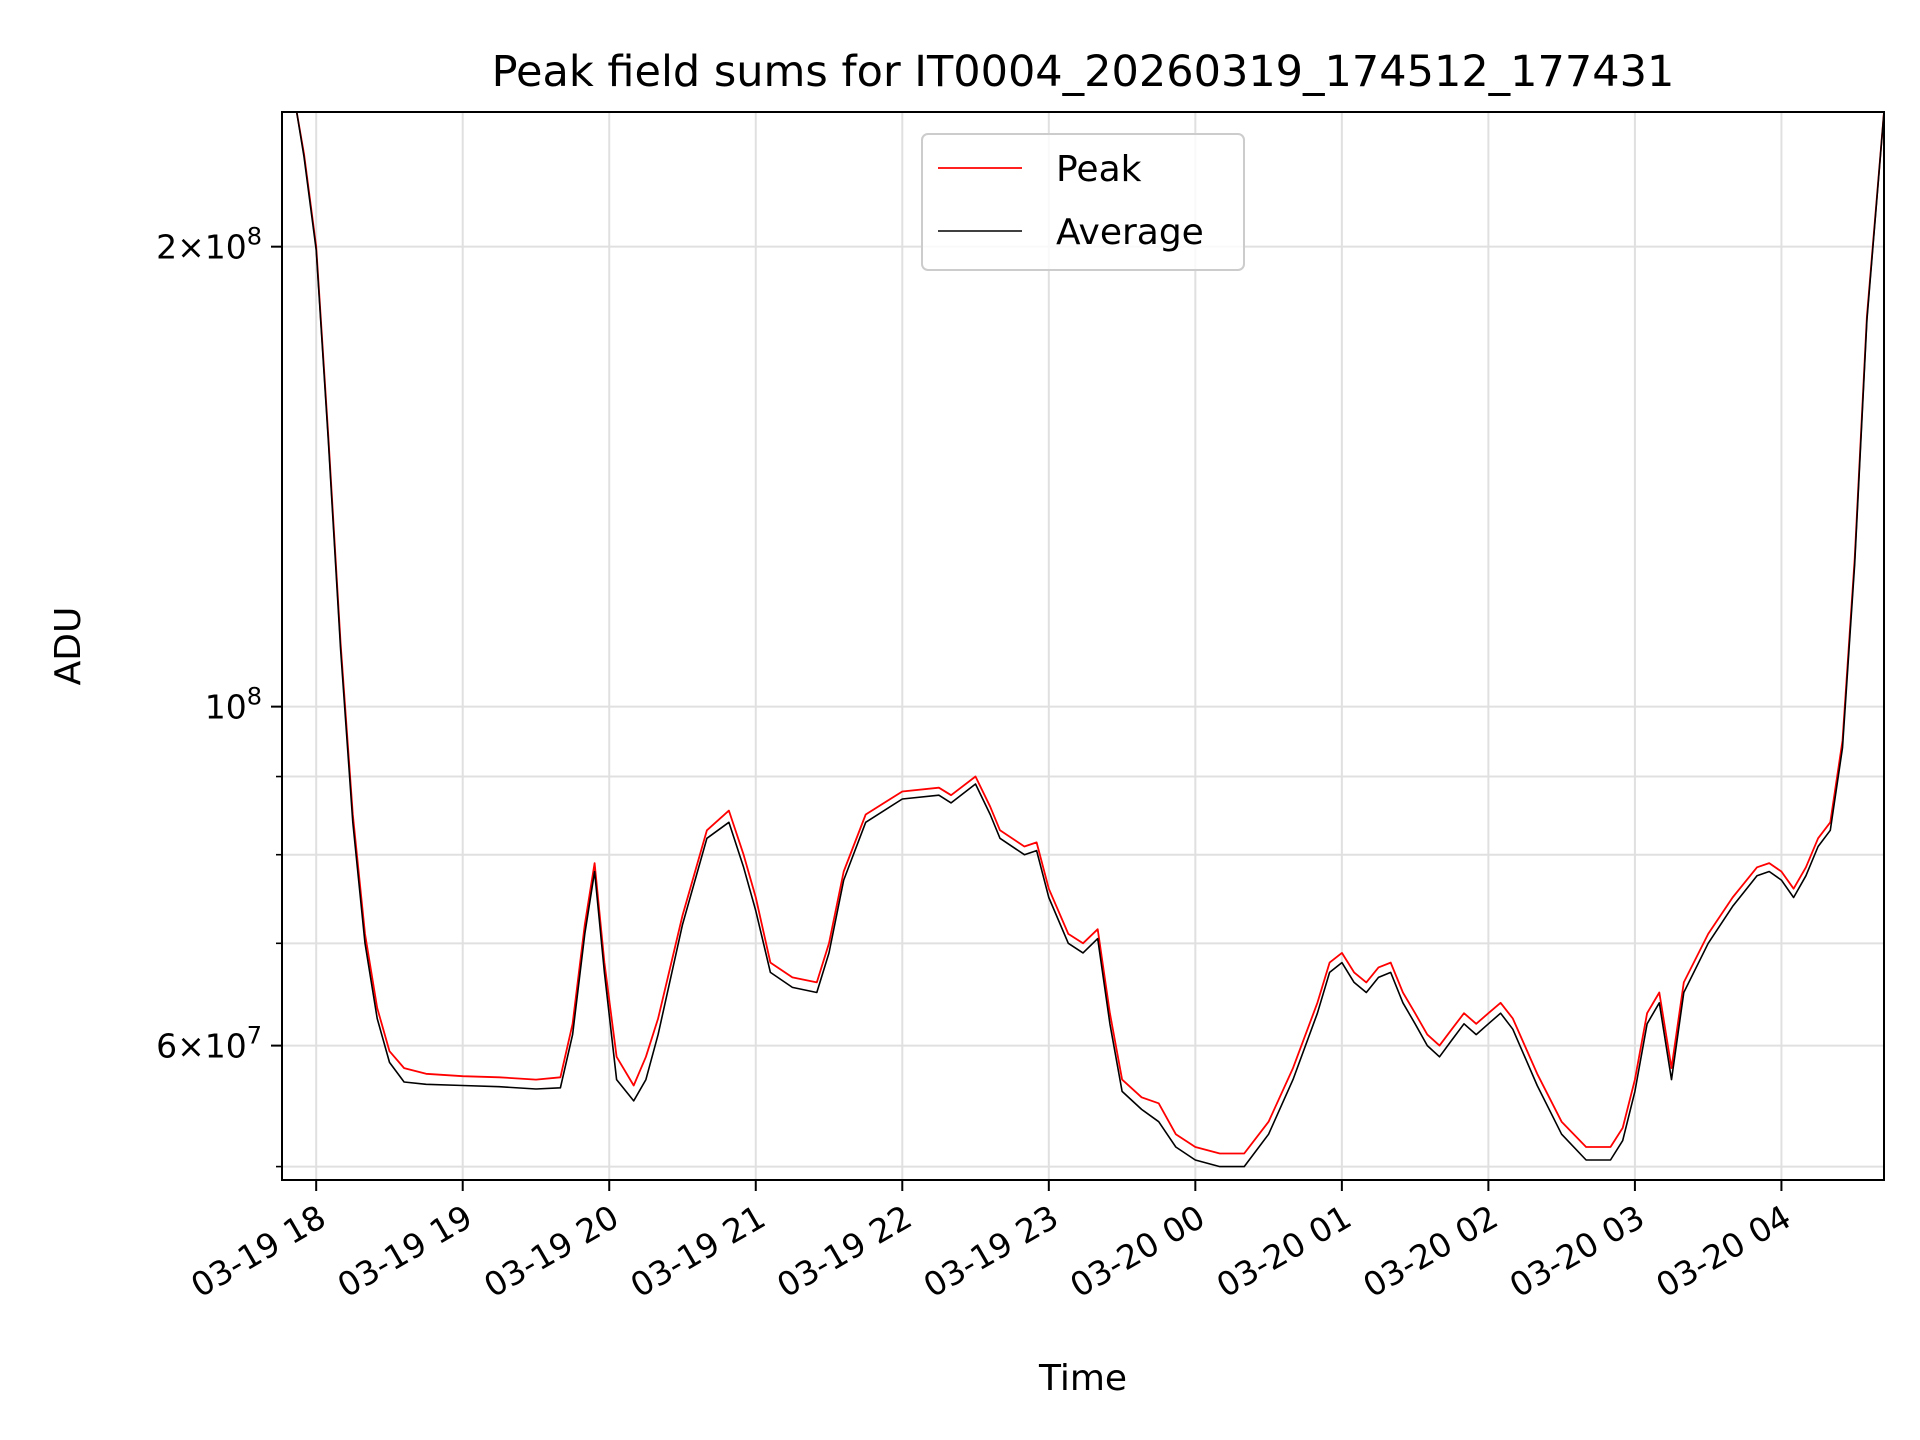  What do you see at coordinates (551, 1251) in the screenshot?
I see `x-tick-label: 03-19 20` at bounding box center [551, 1251].